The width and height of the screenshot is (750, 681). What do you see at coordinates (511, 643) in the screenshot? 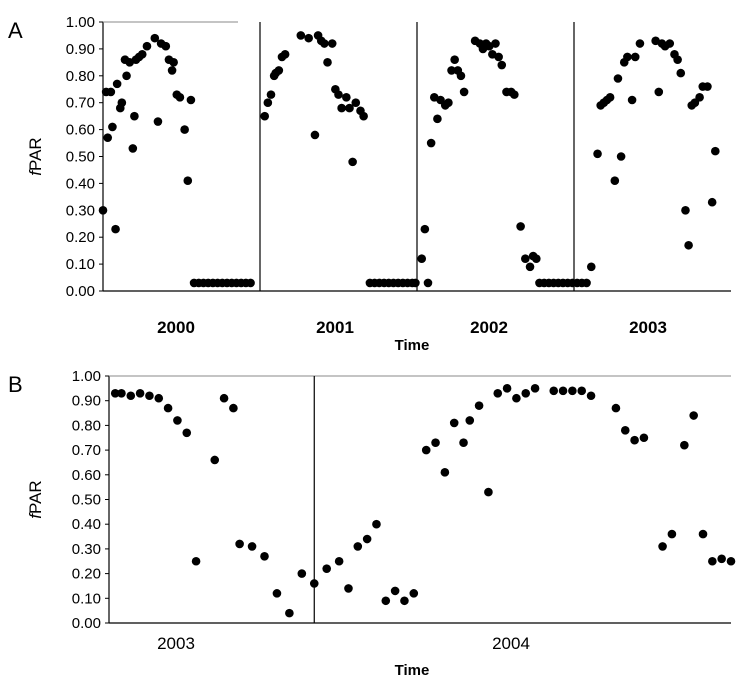
I see `x-category-label: 2004` at bounding box center [511, 643].